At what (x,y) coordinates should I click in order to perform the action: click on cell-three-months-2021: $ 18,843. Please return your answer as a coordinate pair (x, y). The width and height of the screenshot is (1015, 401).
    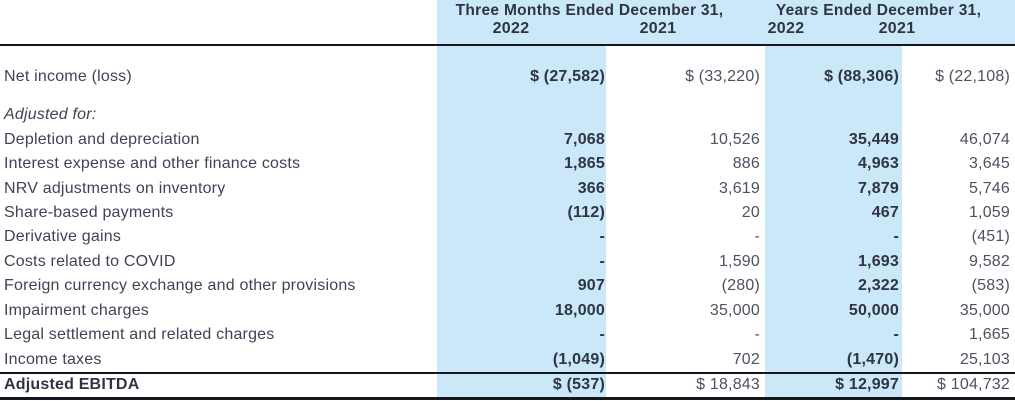
    Looking at the image, I should click on (728, 384).